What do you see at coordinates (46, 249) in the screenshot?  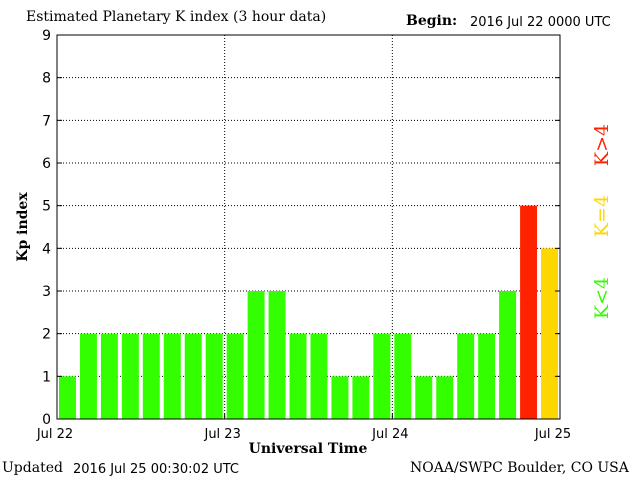 I see `y-tick-label: 4` at bounding box center [46, 249].